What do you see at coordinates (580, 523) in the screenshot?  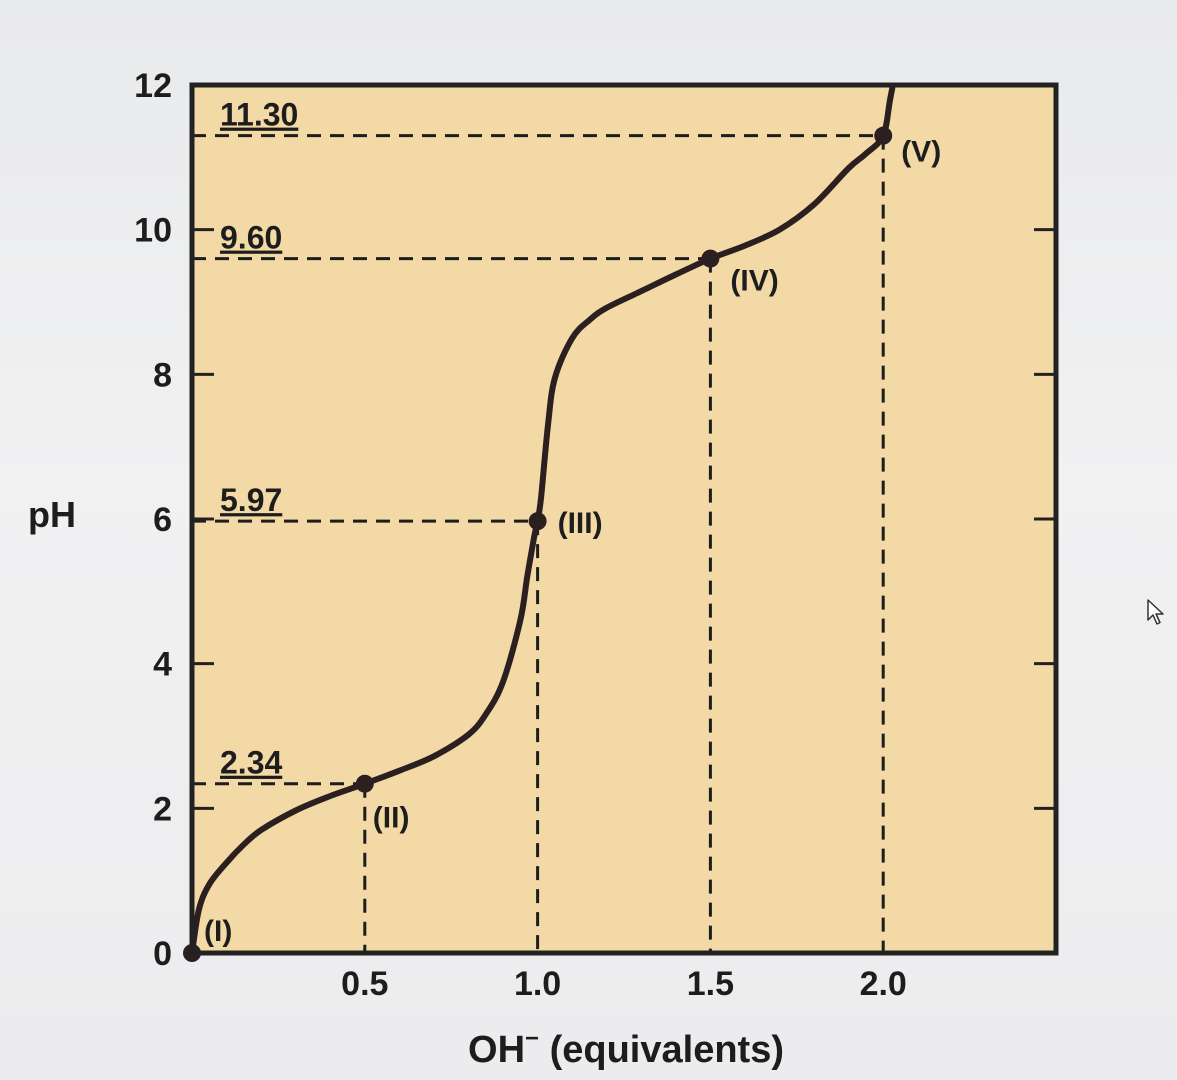 I see `point-label: (III)` at bounding box center [580, 523].